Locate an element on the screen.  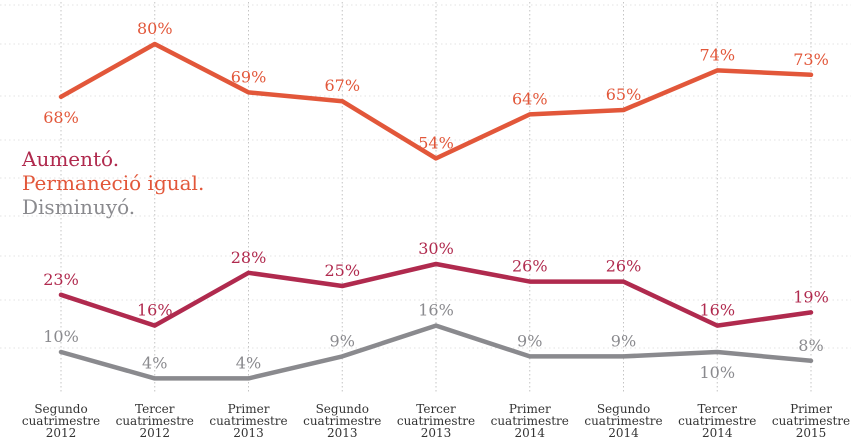
legend-item: Aumentó. is located at coordinates (70, 159).